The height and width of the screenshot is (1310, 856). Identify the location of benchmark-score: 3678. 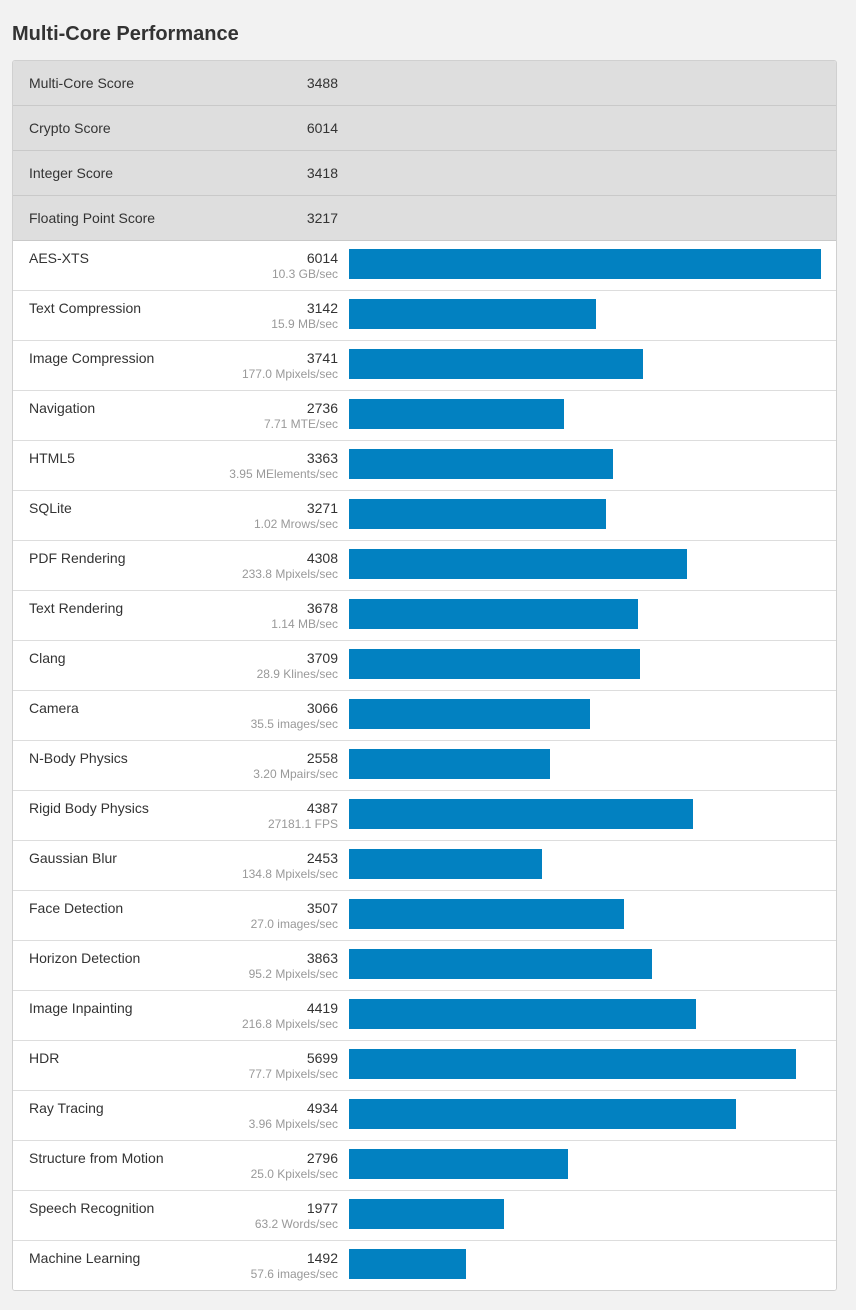
(322, 608).